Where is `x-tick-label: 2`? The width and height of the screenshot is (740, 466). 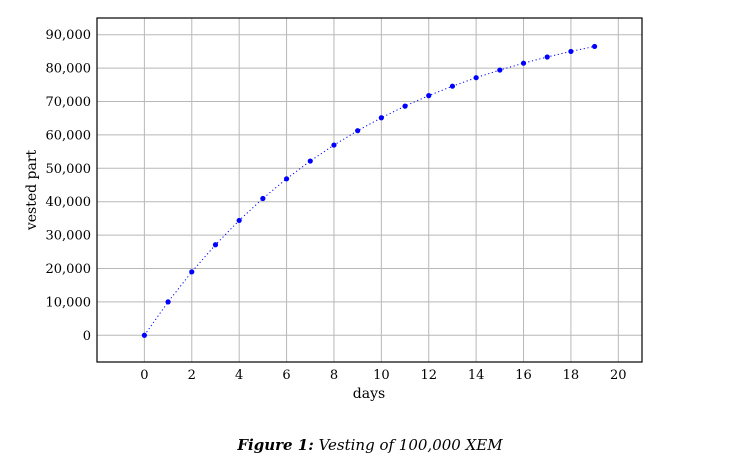 x-tick-label: 2 is located at coordinates (192, 375).